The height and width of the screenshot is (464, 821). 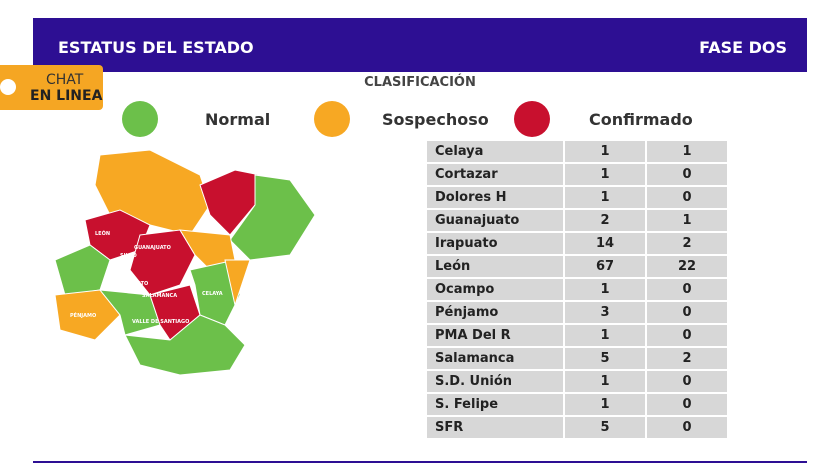 I want to click on municipality: Ocampo, so click(x=495, y=290).